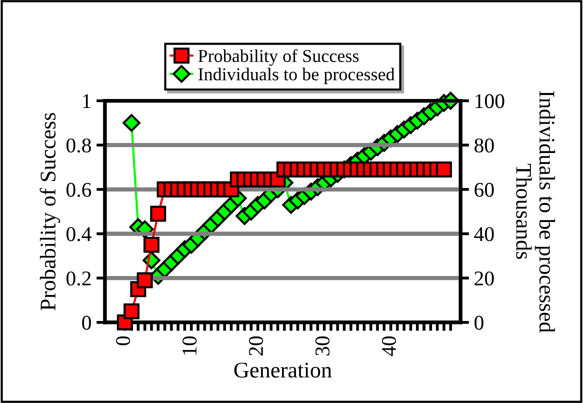  Describe the element at coordinates (79, 189) in the screenshot. I see `y-tick-label: 0.6` at that location.